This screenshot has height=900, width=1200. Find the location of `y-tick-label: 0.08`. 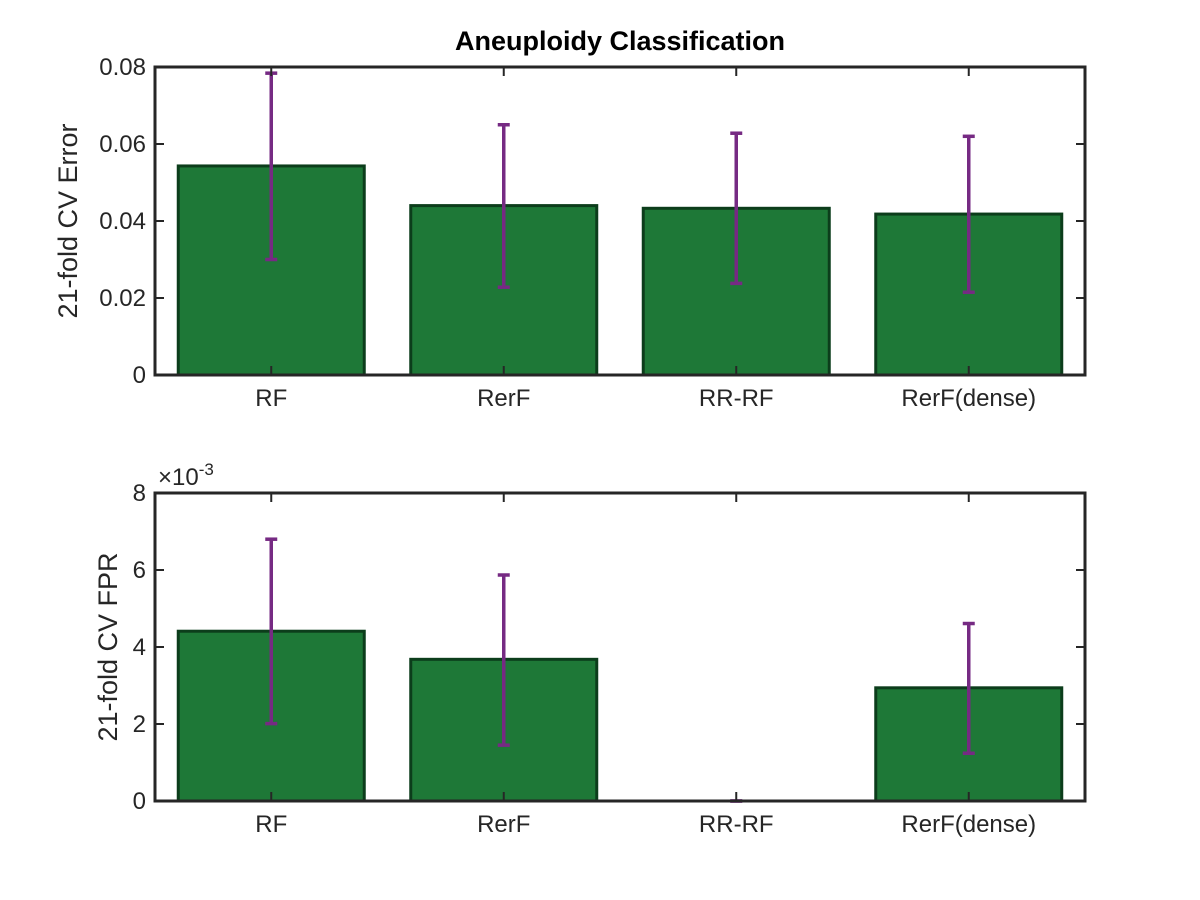

y-tick-label: 0.08 is located at coordinates (122, 67).